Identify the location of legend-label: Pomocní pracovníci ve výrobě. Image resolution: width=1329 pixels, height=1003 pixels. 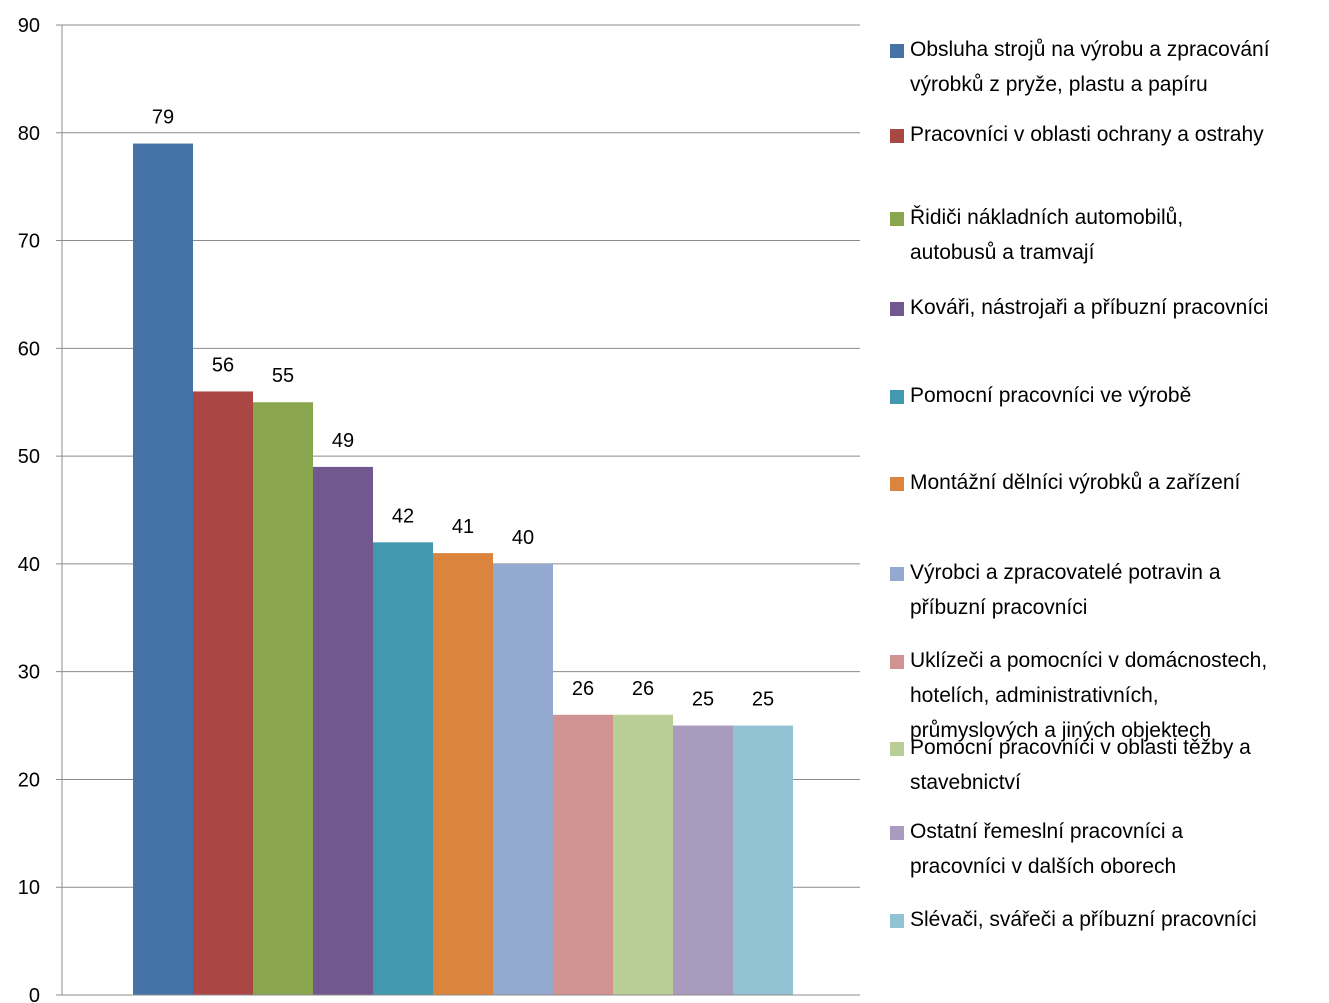
(1051, 395).